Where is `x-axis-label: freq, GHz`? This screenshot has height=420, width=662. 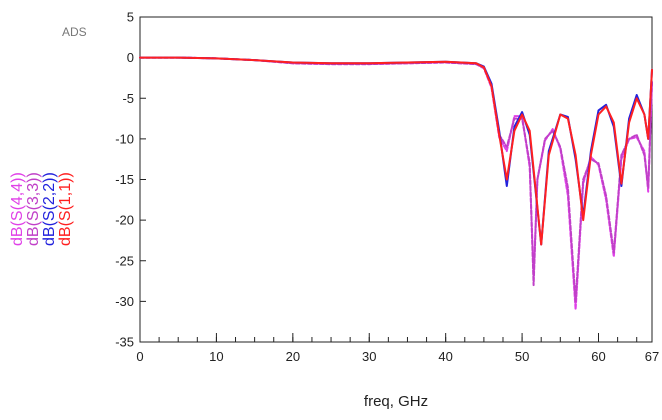 x-axis-label: freq, GHz is located at coordinates (396, 401).